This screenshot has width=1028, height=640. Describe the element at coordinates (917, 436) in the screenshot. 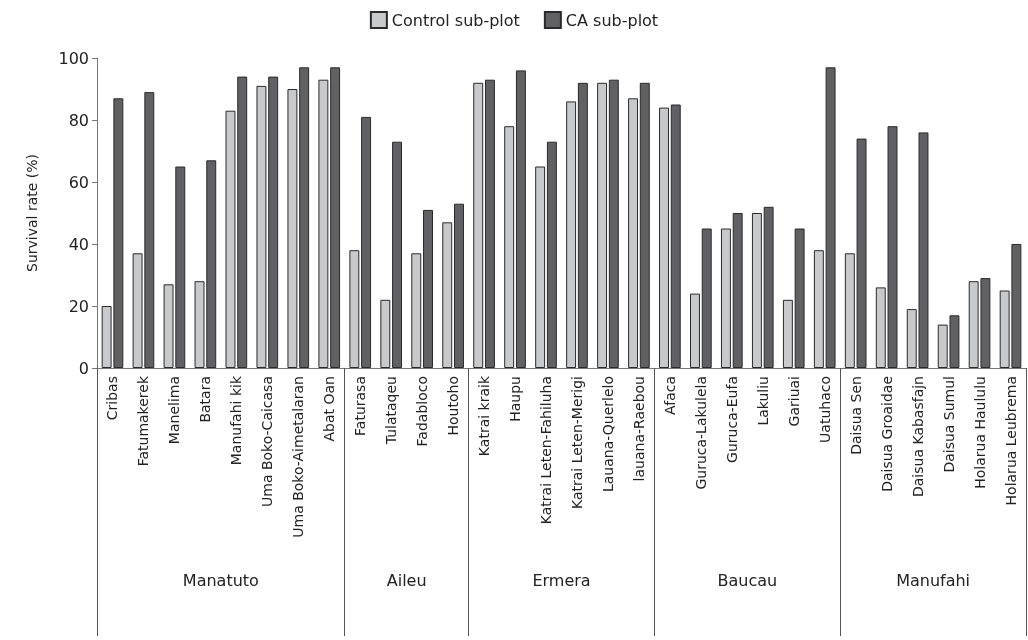

I see `x-tick-label: Daisua Kabasfajn` at that location.